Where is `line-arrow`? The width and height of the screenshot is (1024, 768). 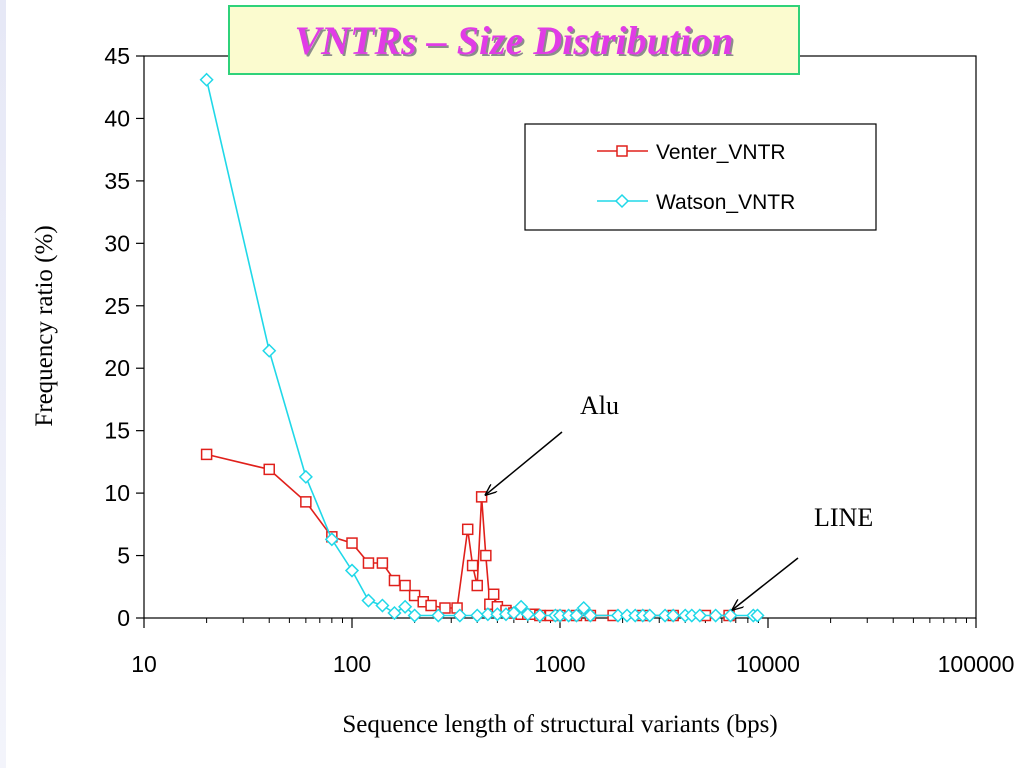 line-arrow is located at coordinates (765, 583).